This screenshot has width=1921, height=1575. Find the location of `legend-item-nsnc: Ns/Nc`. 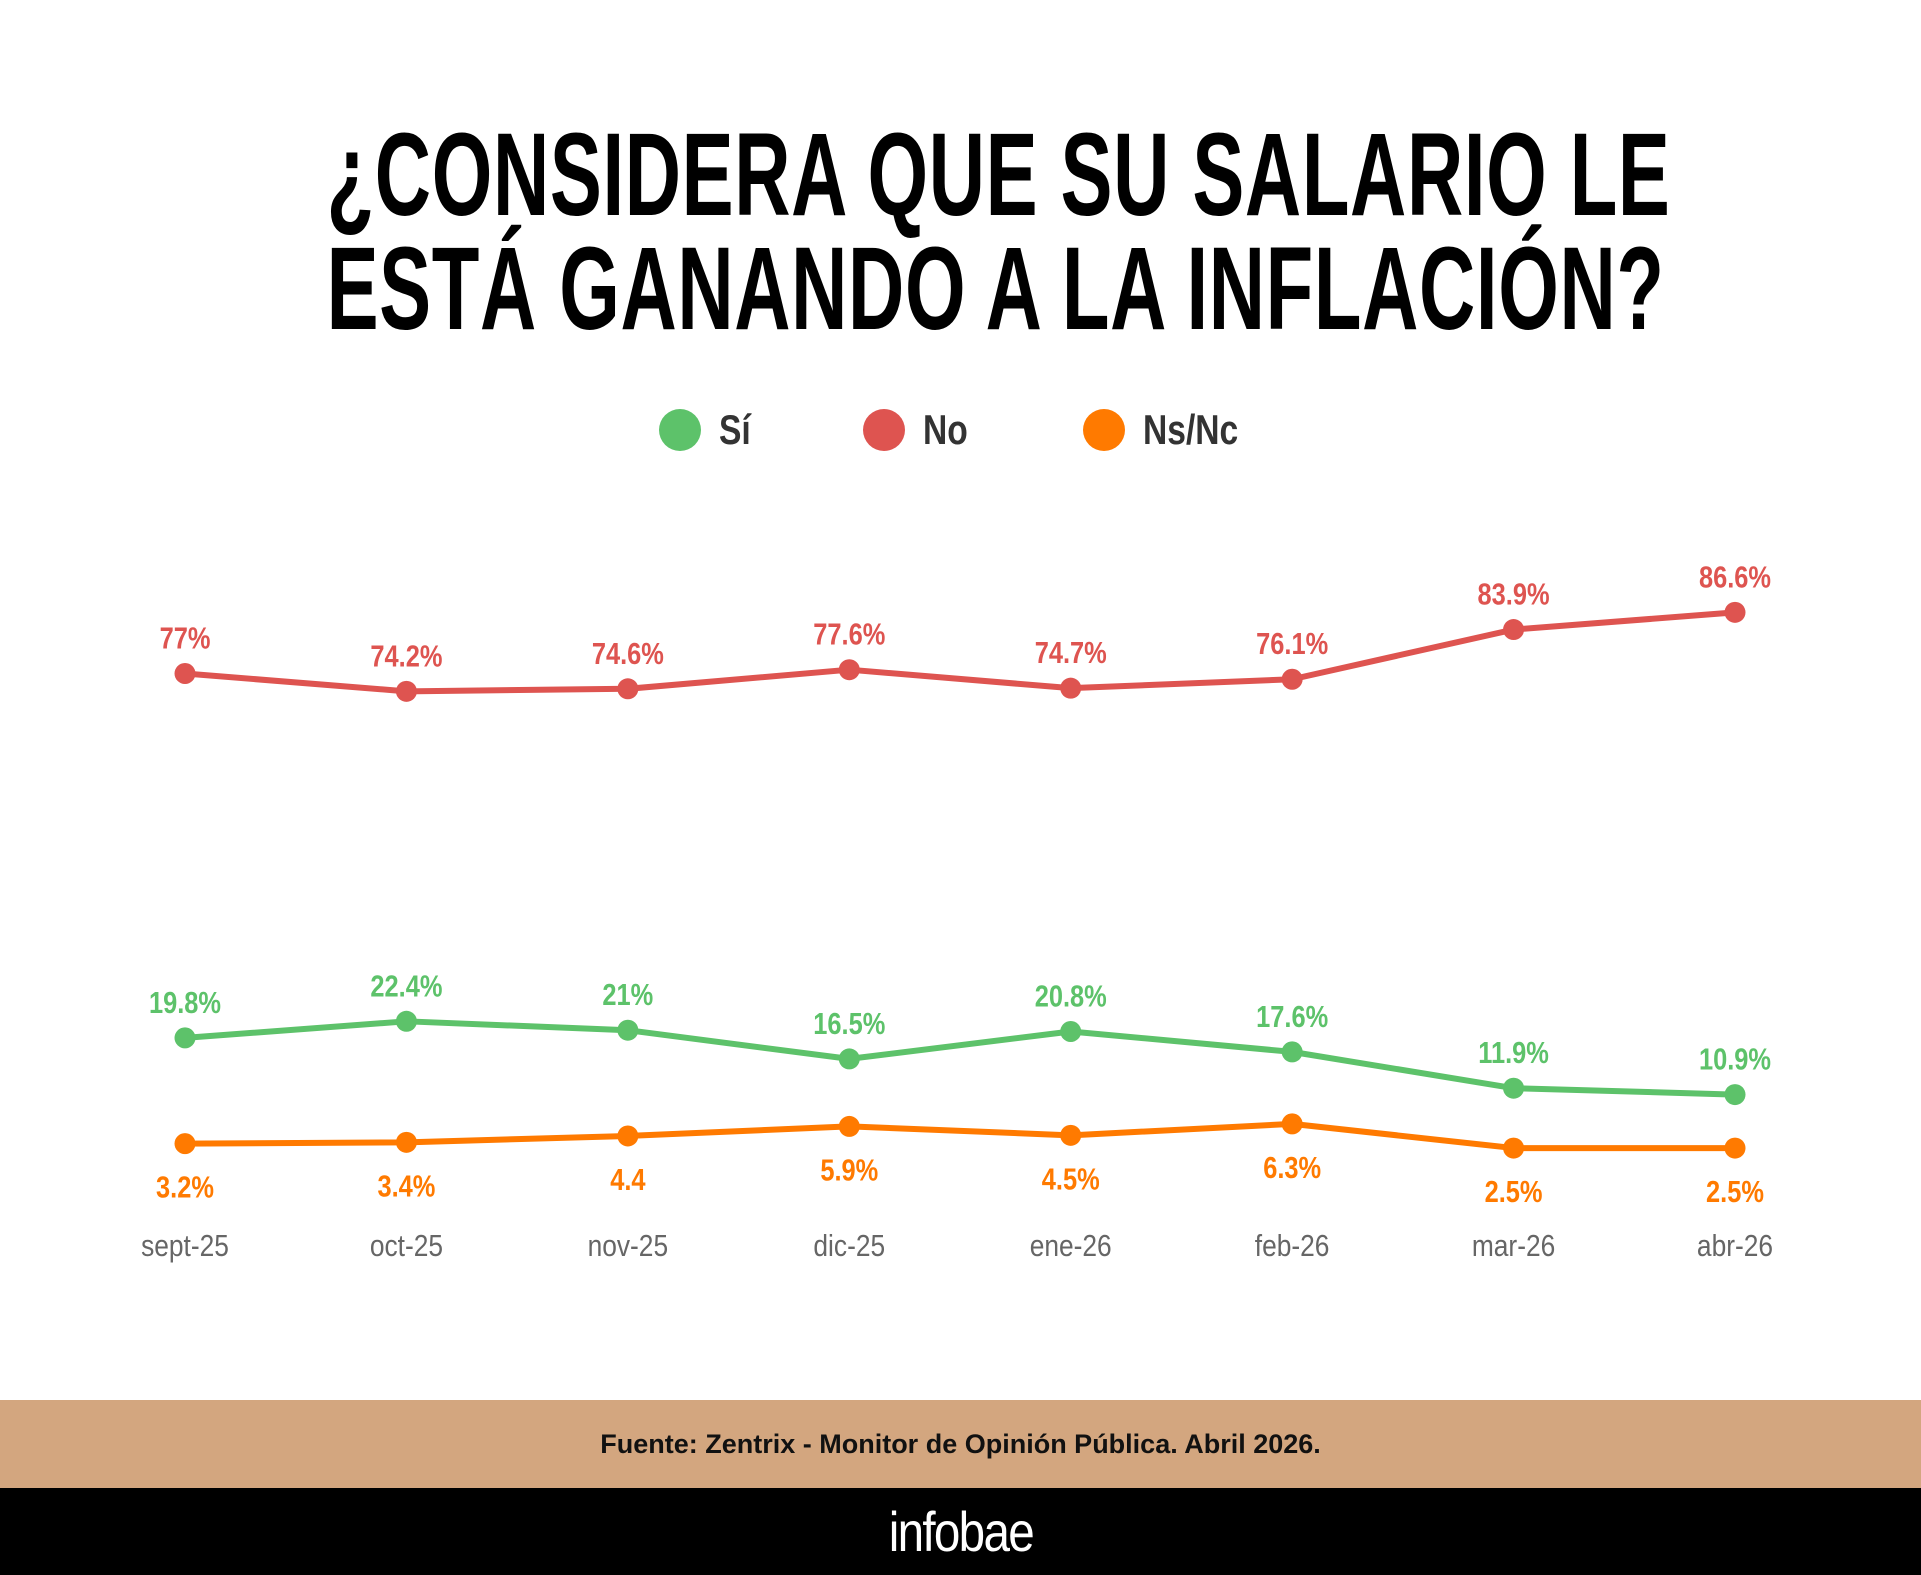

legend-item-nsnc: Ns/Nc is located at coordinates (1172, 430).